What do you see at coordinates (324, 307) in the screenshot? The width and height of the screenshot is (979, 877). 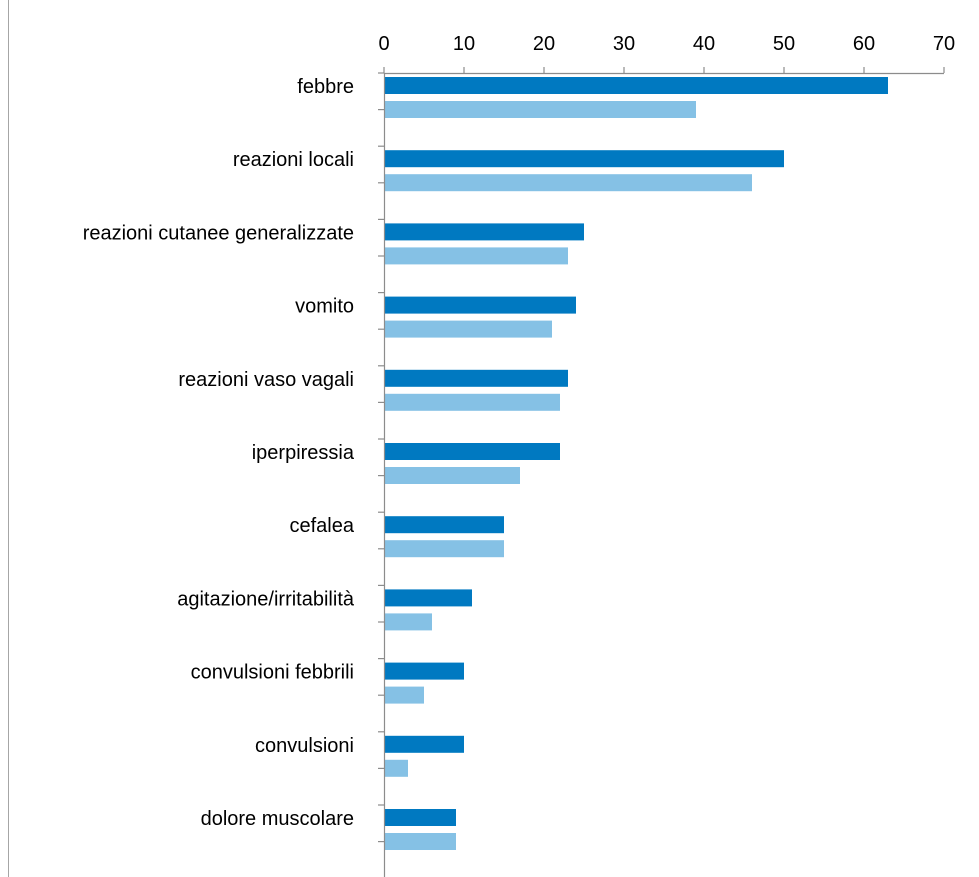 I see `category-label: vomito` at bounding box center [324, 307].